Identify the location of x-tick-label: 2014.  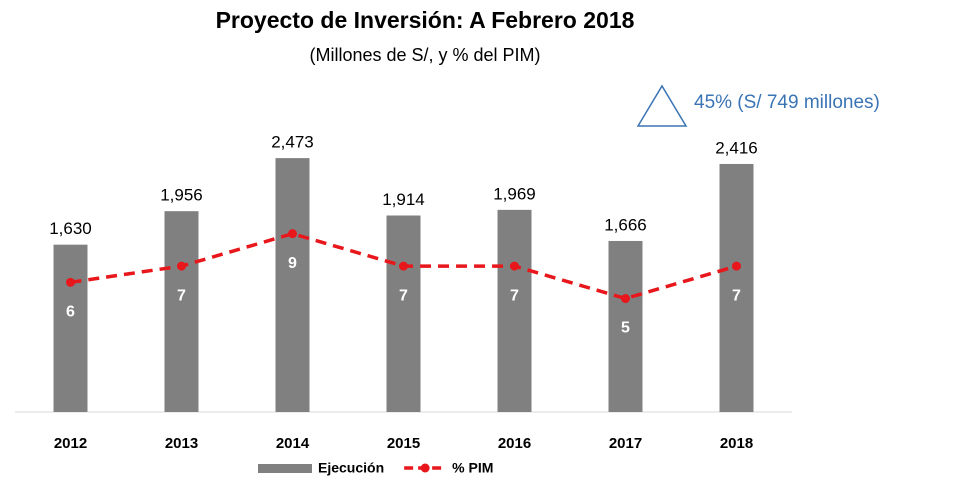
(293, 443).